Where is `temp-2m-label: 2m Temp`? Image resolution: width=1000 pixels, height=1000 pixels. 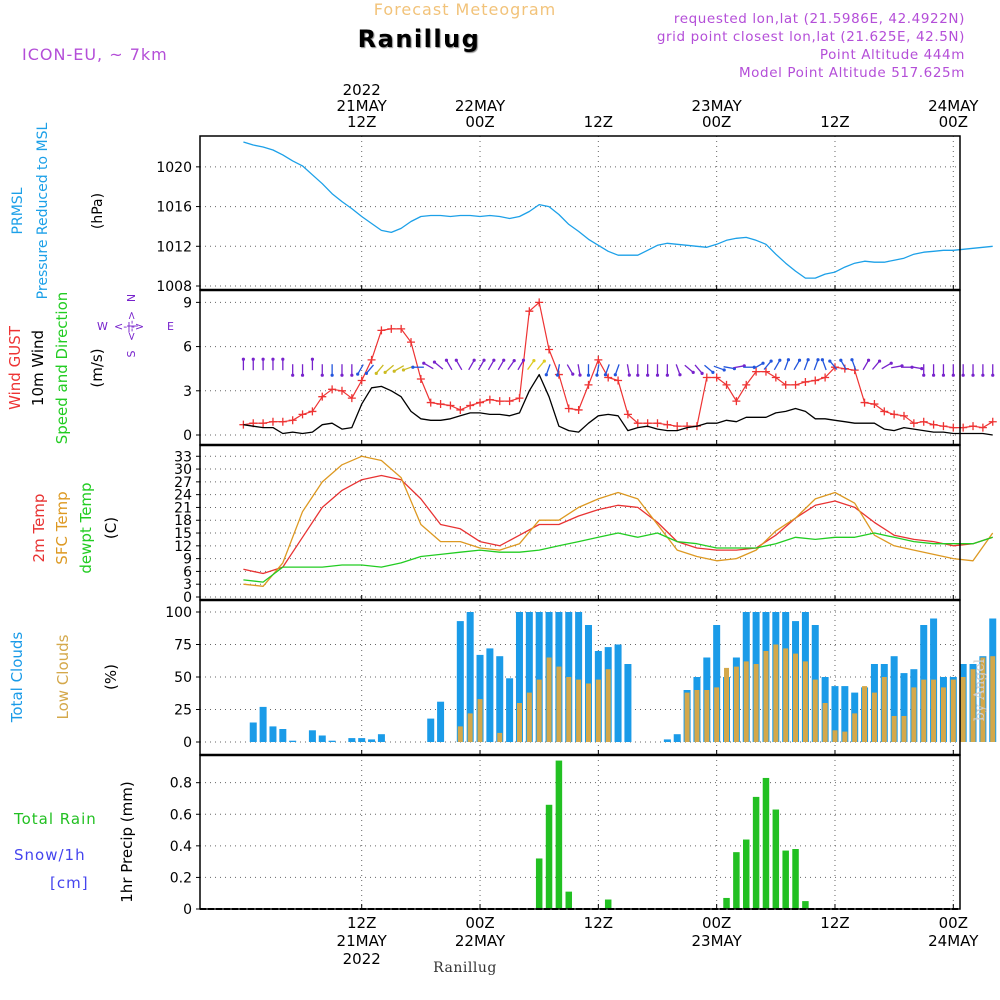
temp-2m-label: 2m Temp is located at coordinates (39, 528).